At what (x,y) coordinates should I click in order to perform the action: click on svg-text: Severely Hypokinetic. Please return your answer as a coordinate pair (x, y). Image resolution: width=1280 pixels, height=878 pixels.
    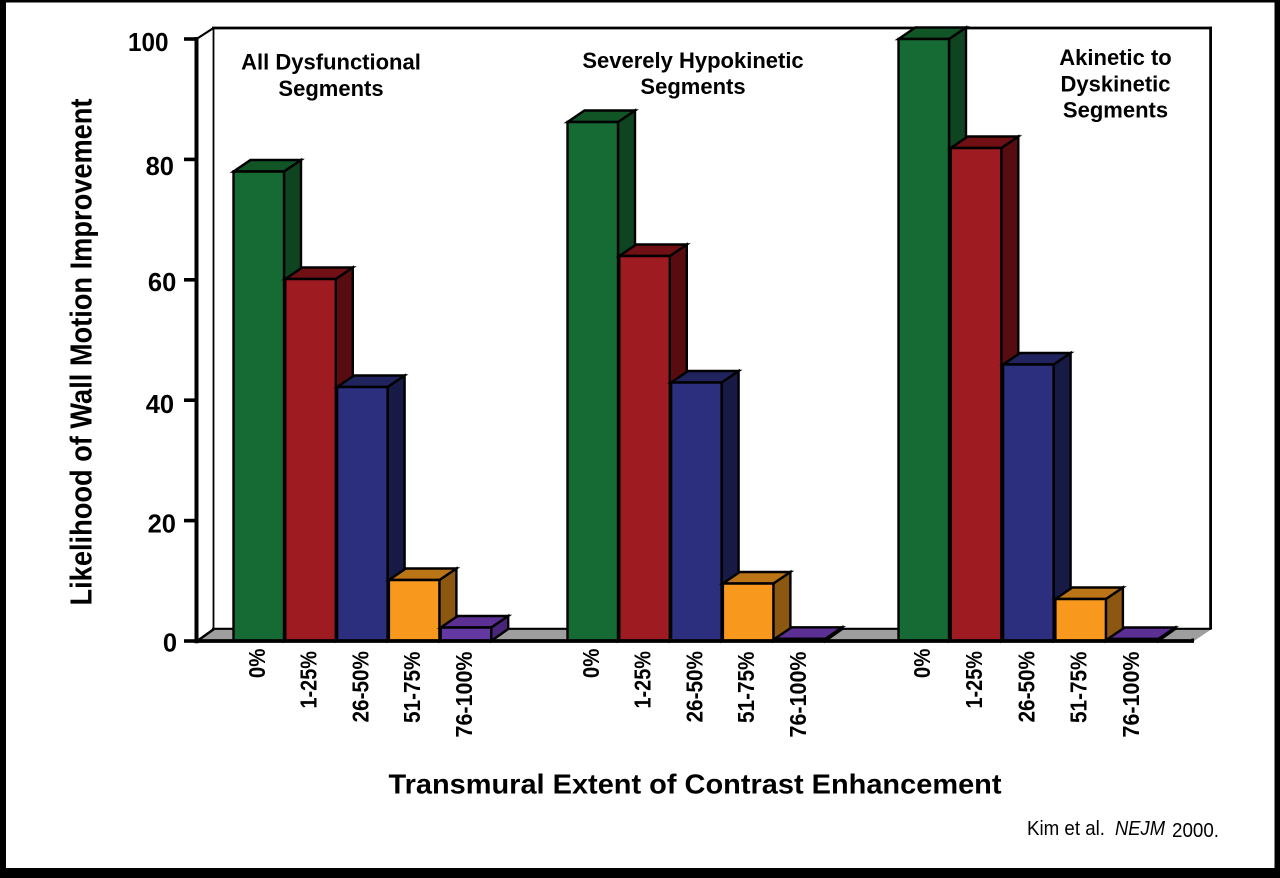
    Looking at the image, I should click on (692, 60).